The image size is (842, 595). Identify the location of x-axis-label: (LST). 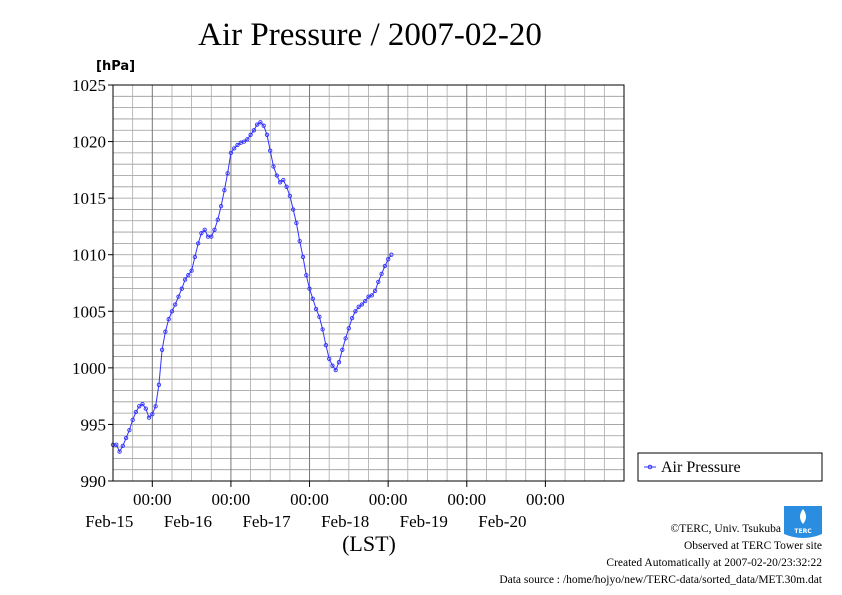
(369, 543).